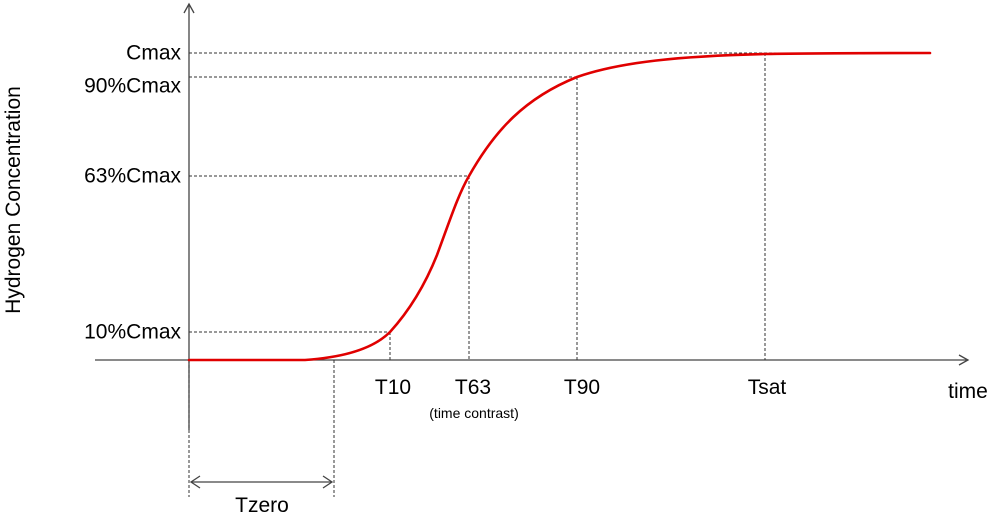 The width and height of the screenshot is (995, 515). I want to click on tsat-label: Tsat, so click(767, 387).